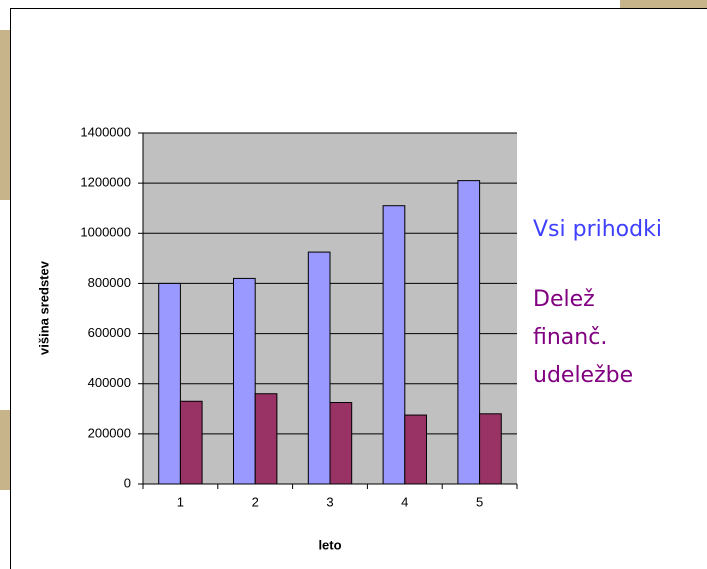  Describe the element at coordinates (329, 544) in the screenshot. I see `x-axis-label: leto` at that location.